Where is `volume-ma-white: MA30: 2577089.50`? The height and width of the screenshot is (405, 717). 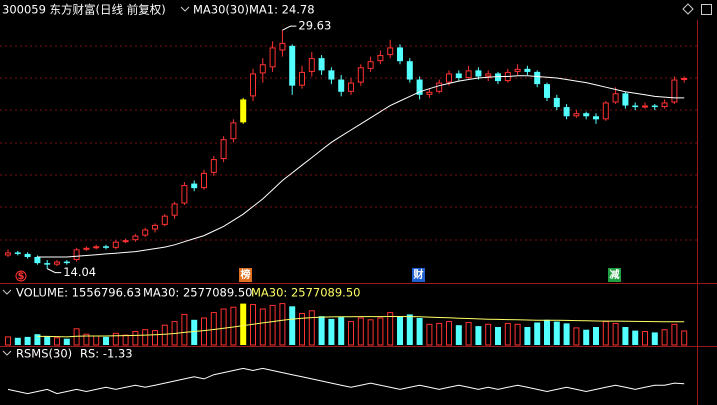 volume-ma-white: MA30: 2577089.50 is located at coordinates (197, 293).